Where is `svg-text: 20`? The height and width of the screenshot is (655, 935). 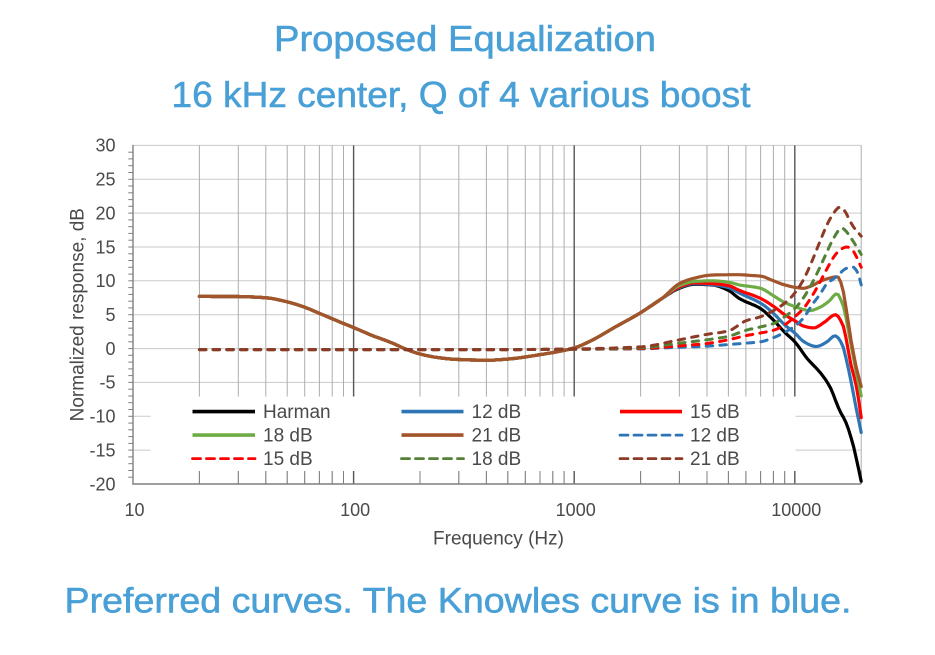 svg-text: 20 is located at coordinates (105, 213).